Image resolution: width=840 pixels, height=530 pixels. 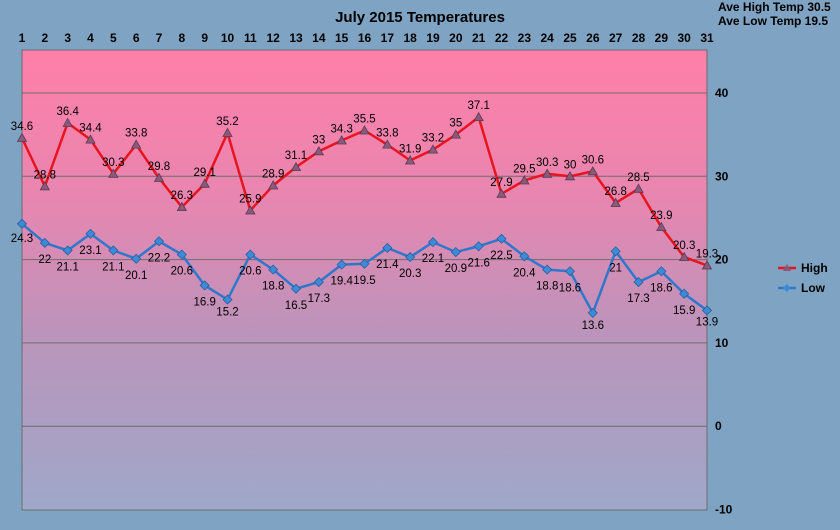 I want to click on x-tick-label: 15, so click(x=342, y=38).